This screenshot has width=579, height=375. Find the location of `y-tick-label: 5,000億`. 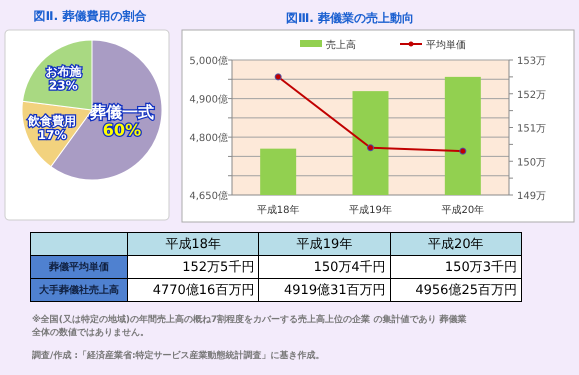

y-tick-label: 5,000億 is located at coordinates (208, 61).